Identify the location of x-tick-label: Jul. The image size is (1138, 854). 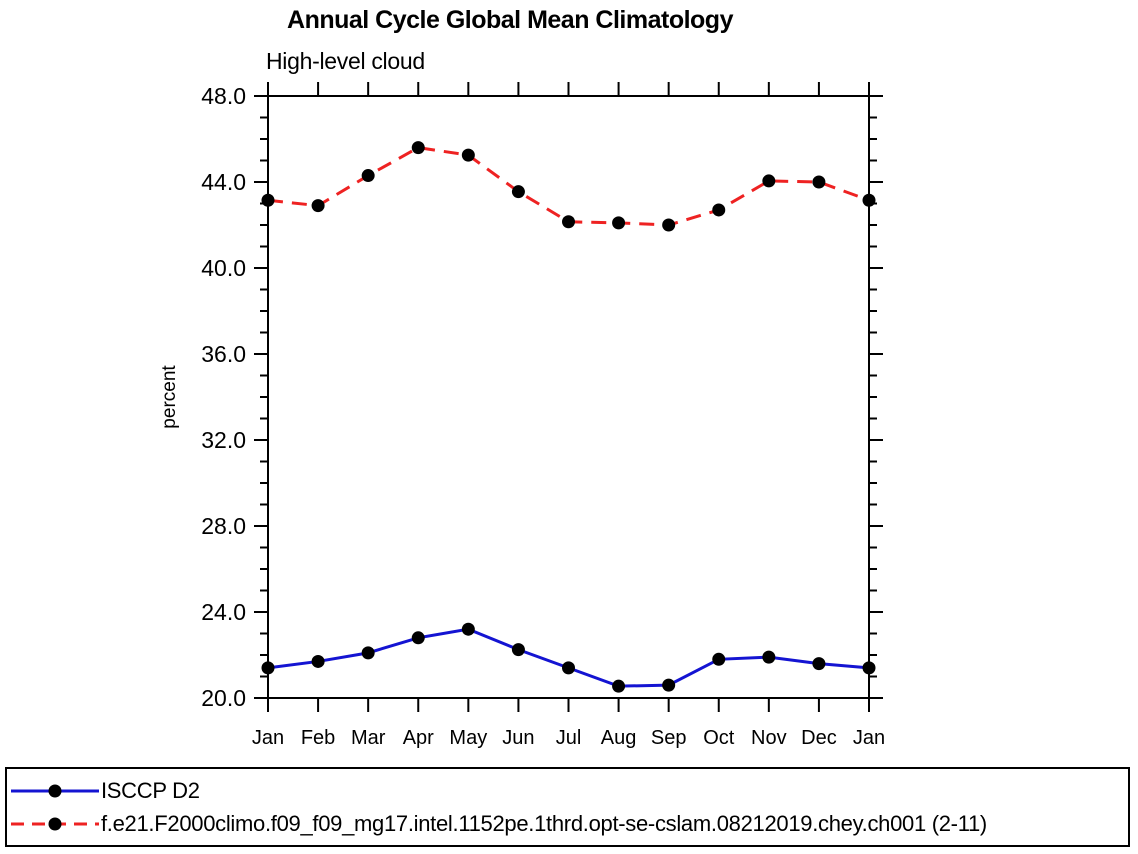
(569, 738).